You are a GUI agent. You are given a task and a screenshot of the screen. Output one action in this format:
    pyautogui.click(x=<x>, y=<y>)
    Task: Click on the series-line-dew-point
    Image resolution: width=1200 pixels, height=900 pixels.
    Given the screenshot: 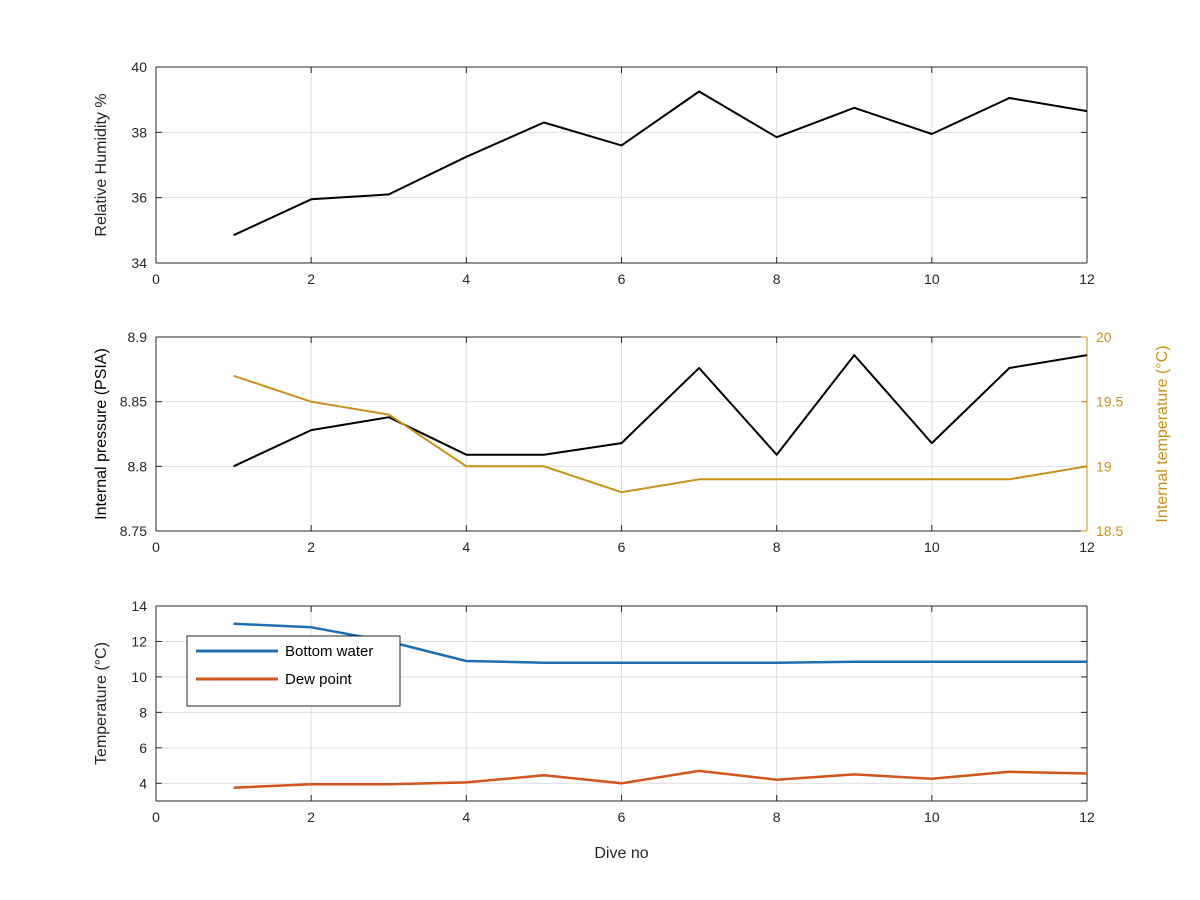 What is the action you would take?
    pyautogui.click(x=660, y=779)
    